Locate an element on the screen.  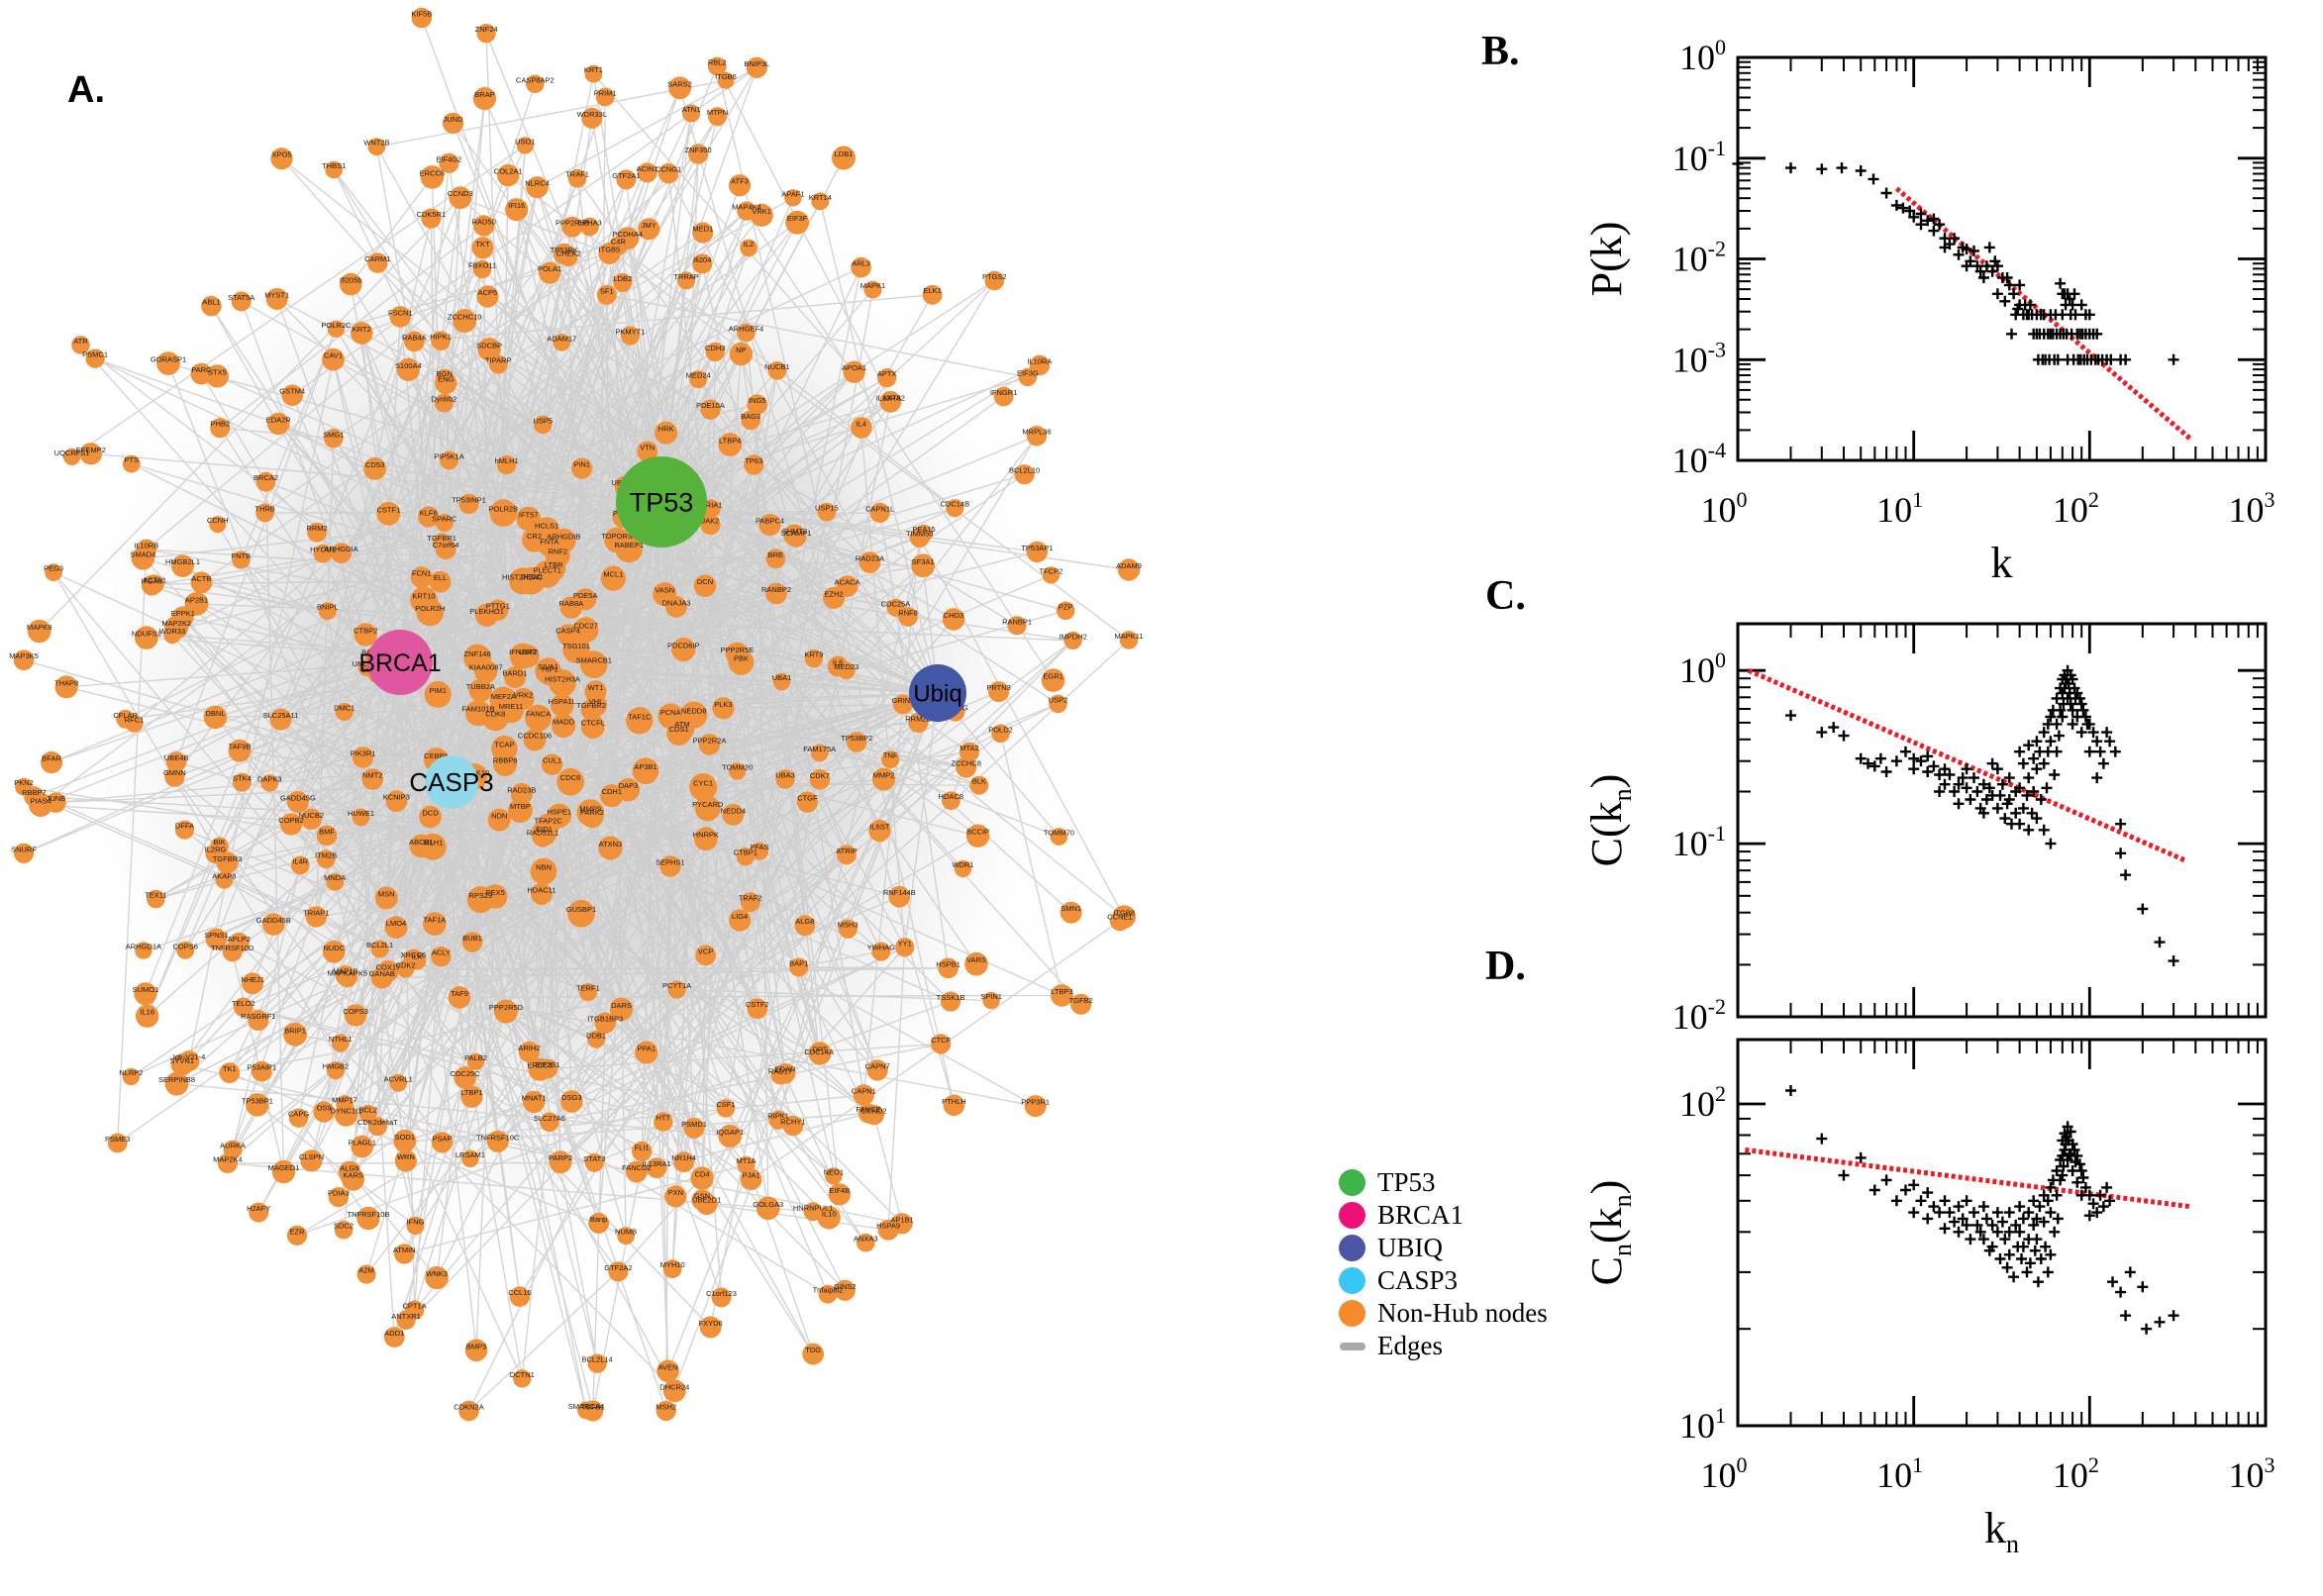
svg-text: PCNA is located at coordinates (670, 712).